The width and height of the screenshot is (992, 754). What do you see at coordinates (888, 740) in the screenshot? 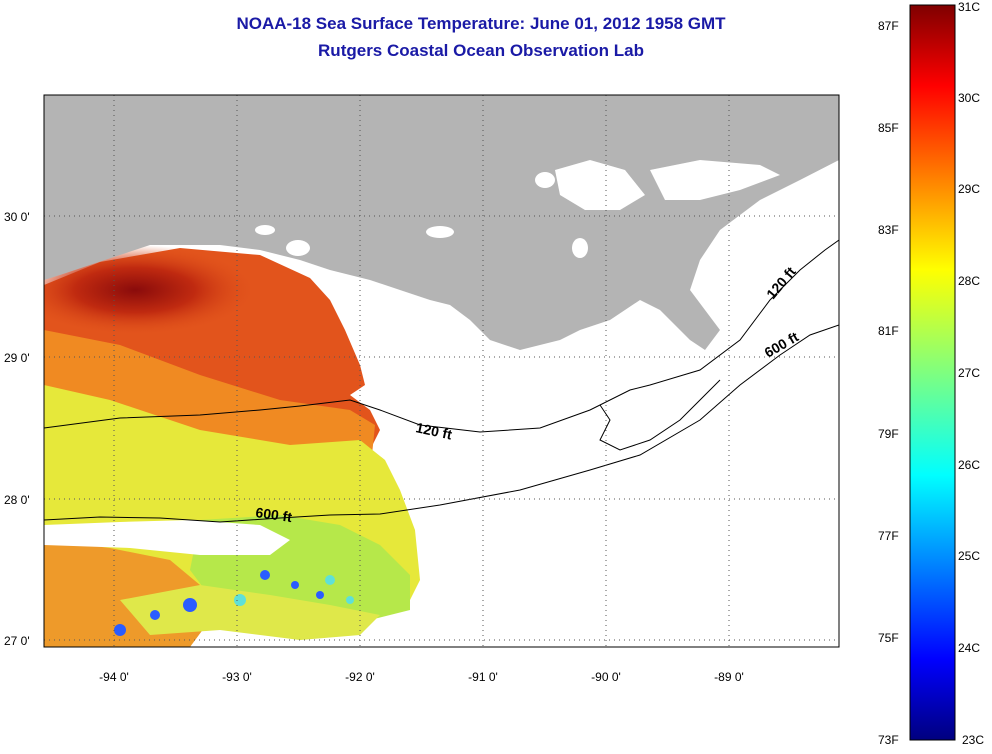
I see `colorbar-f-label: 73F` at bounding box center [888, 740].